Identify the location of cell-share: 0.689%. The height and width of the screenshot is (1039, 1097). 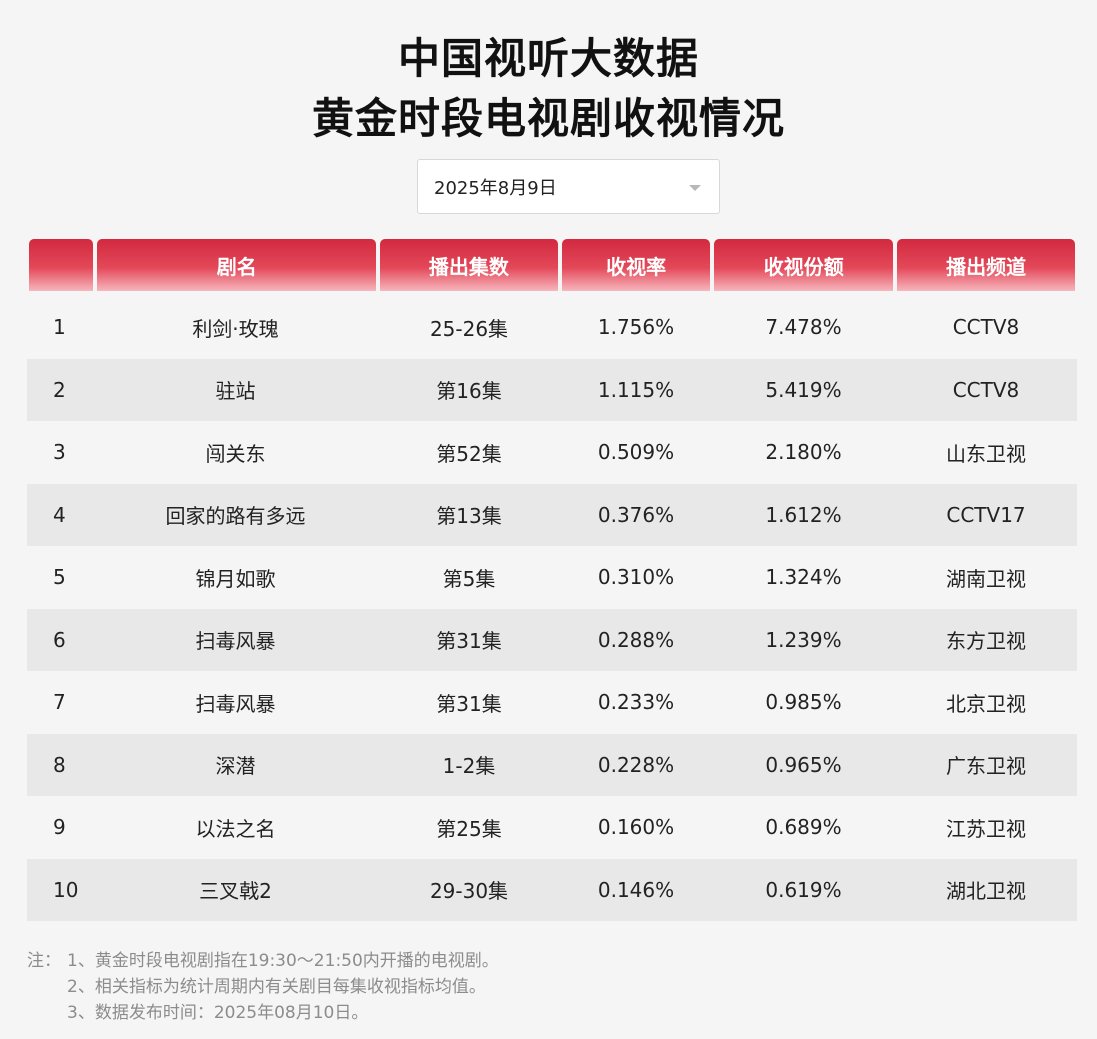
(803, 827).